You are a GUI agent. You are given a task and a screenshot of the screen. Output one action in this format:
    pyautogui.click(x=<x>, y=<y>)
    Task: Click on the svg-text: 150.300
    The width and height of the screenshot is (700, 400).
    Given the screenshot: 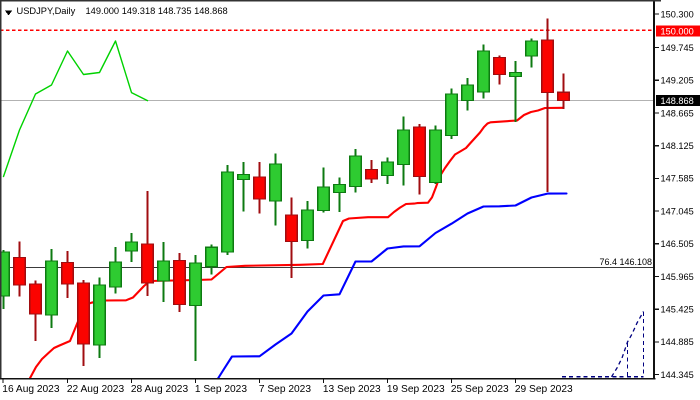 What is the action you would take?
    pyautogui.click(x=677, y=14)
    